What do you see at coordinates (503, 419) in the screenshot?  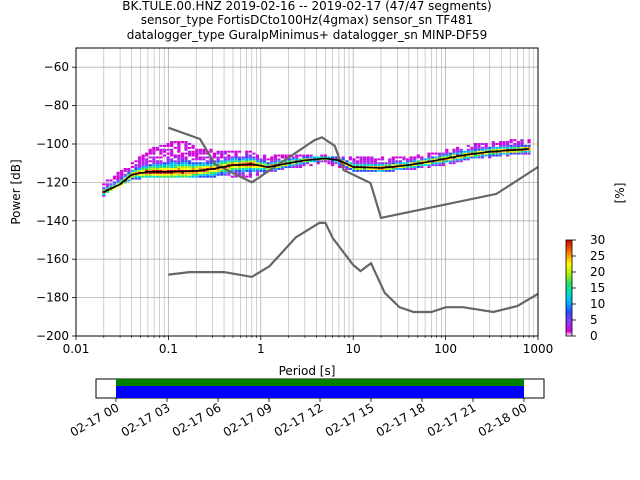 I see `time-tick-label: 02-18 00` at bounding box center [503, 419].